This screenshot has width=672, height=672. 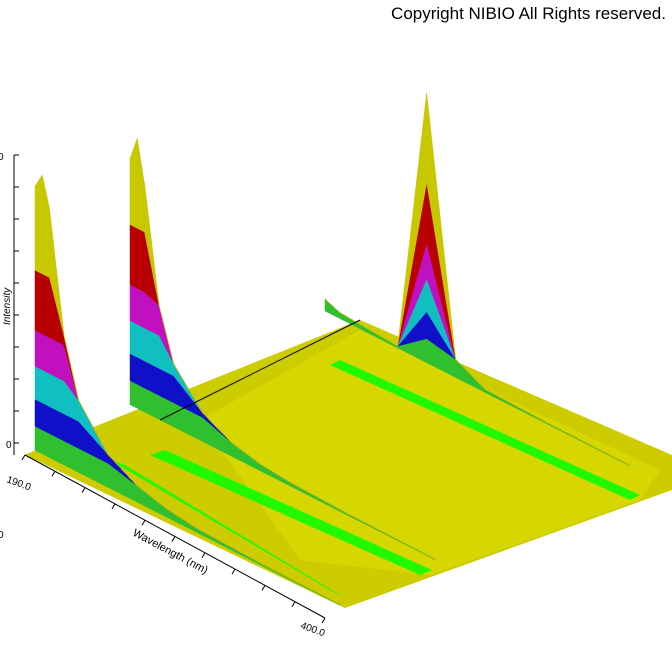 What do you see at coordinates (19, 483) in the screenshot?
I see `x-tick-label-start: 190.0` at bounding box center [19, 483].